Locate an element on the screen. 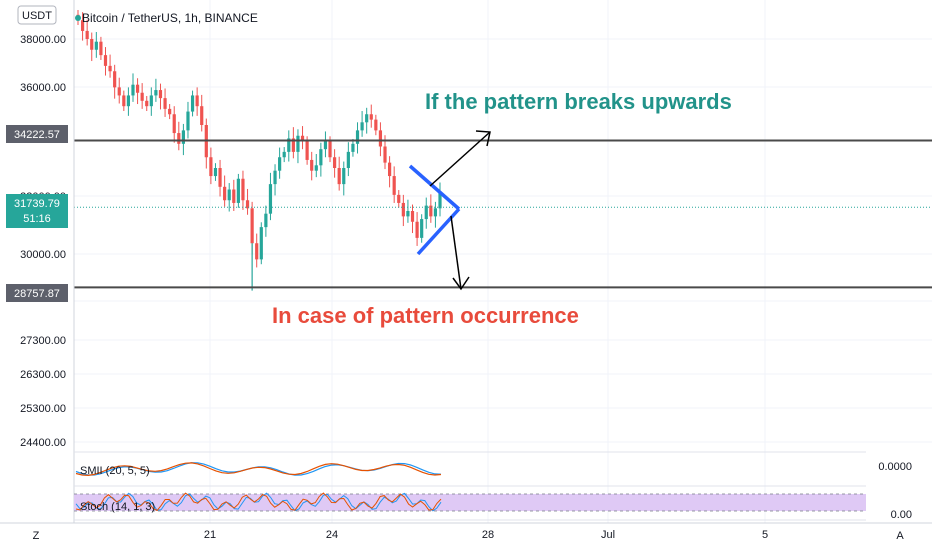 The image size is (932, 550). auto-scale-button: A is located at coordinates (900, 535).